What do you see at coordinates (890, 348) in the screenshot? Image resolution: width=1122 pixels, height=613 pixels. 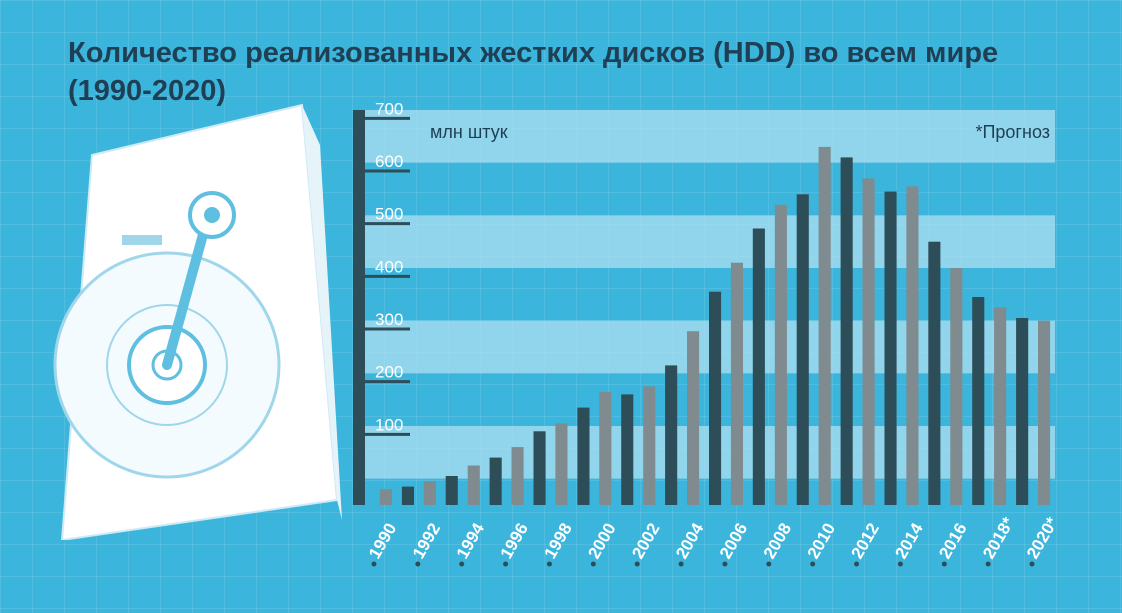 I see `bar-2013` at bounding box center [890, 348].